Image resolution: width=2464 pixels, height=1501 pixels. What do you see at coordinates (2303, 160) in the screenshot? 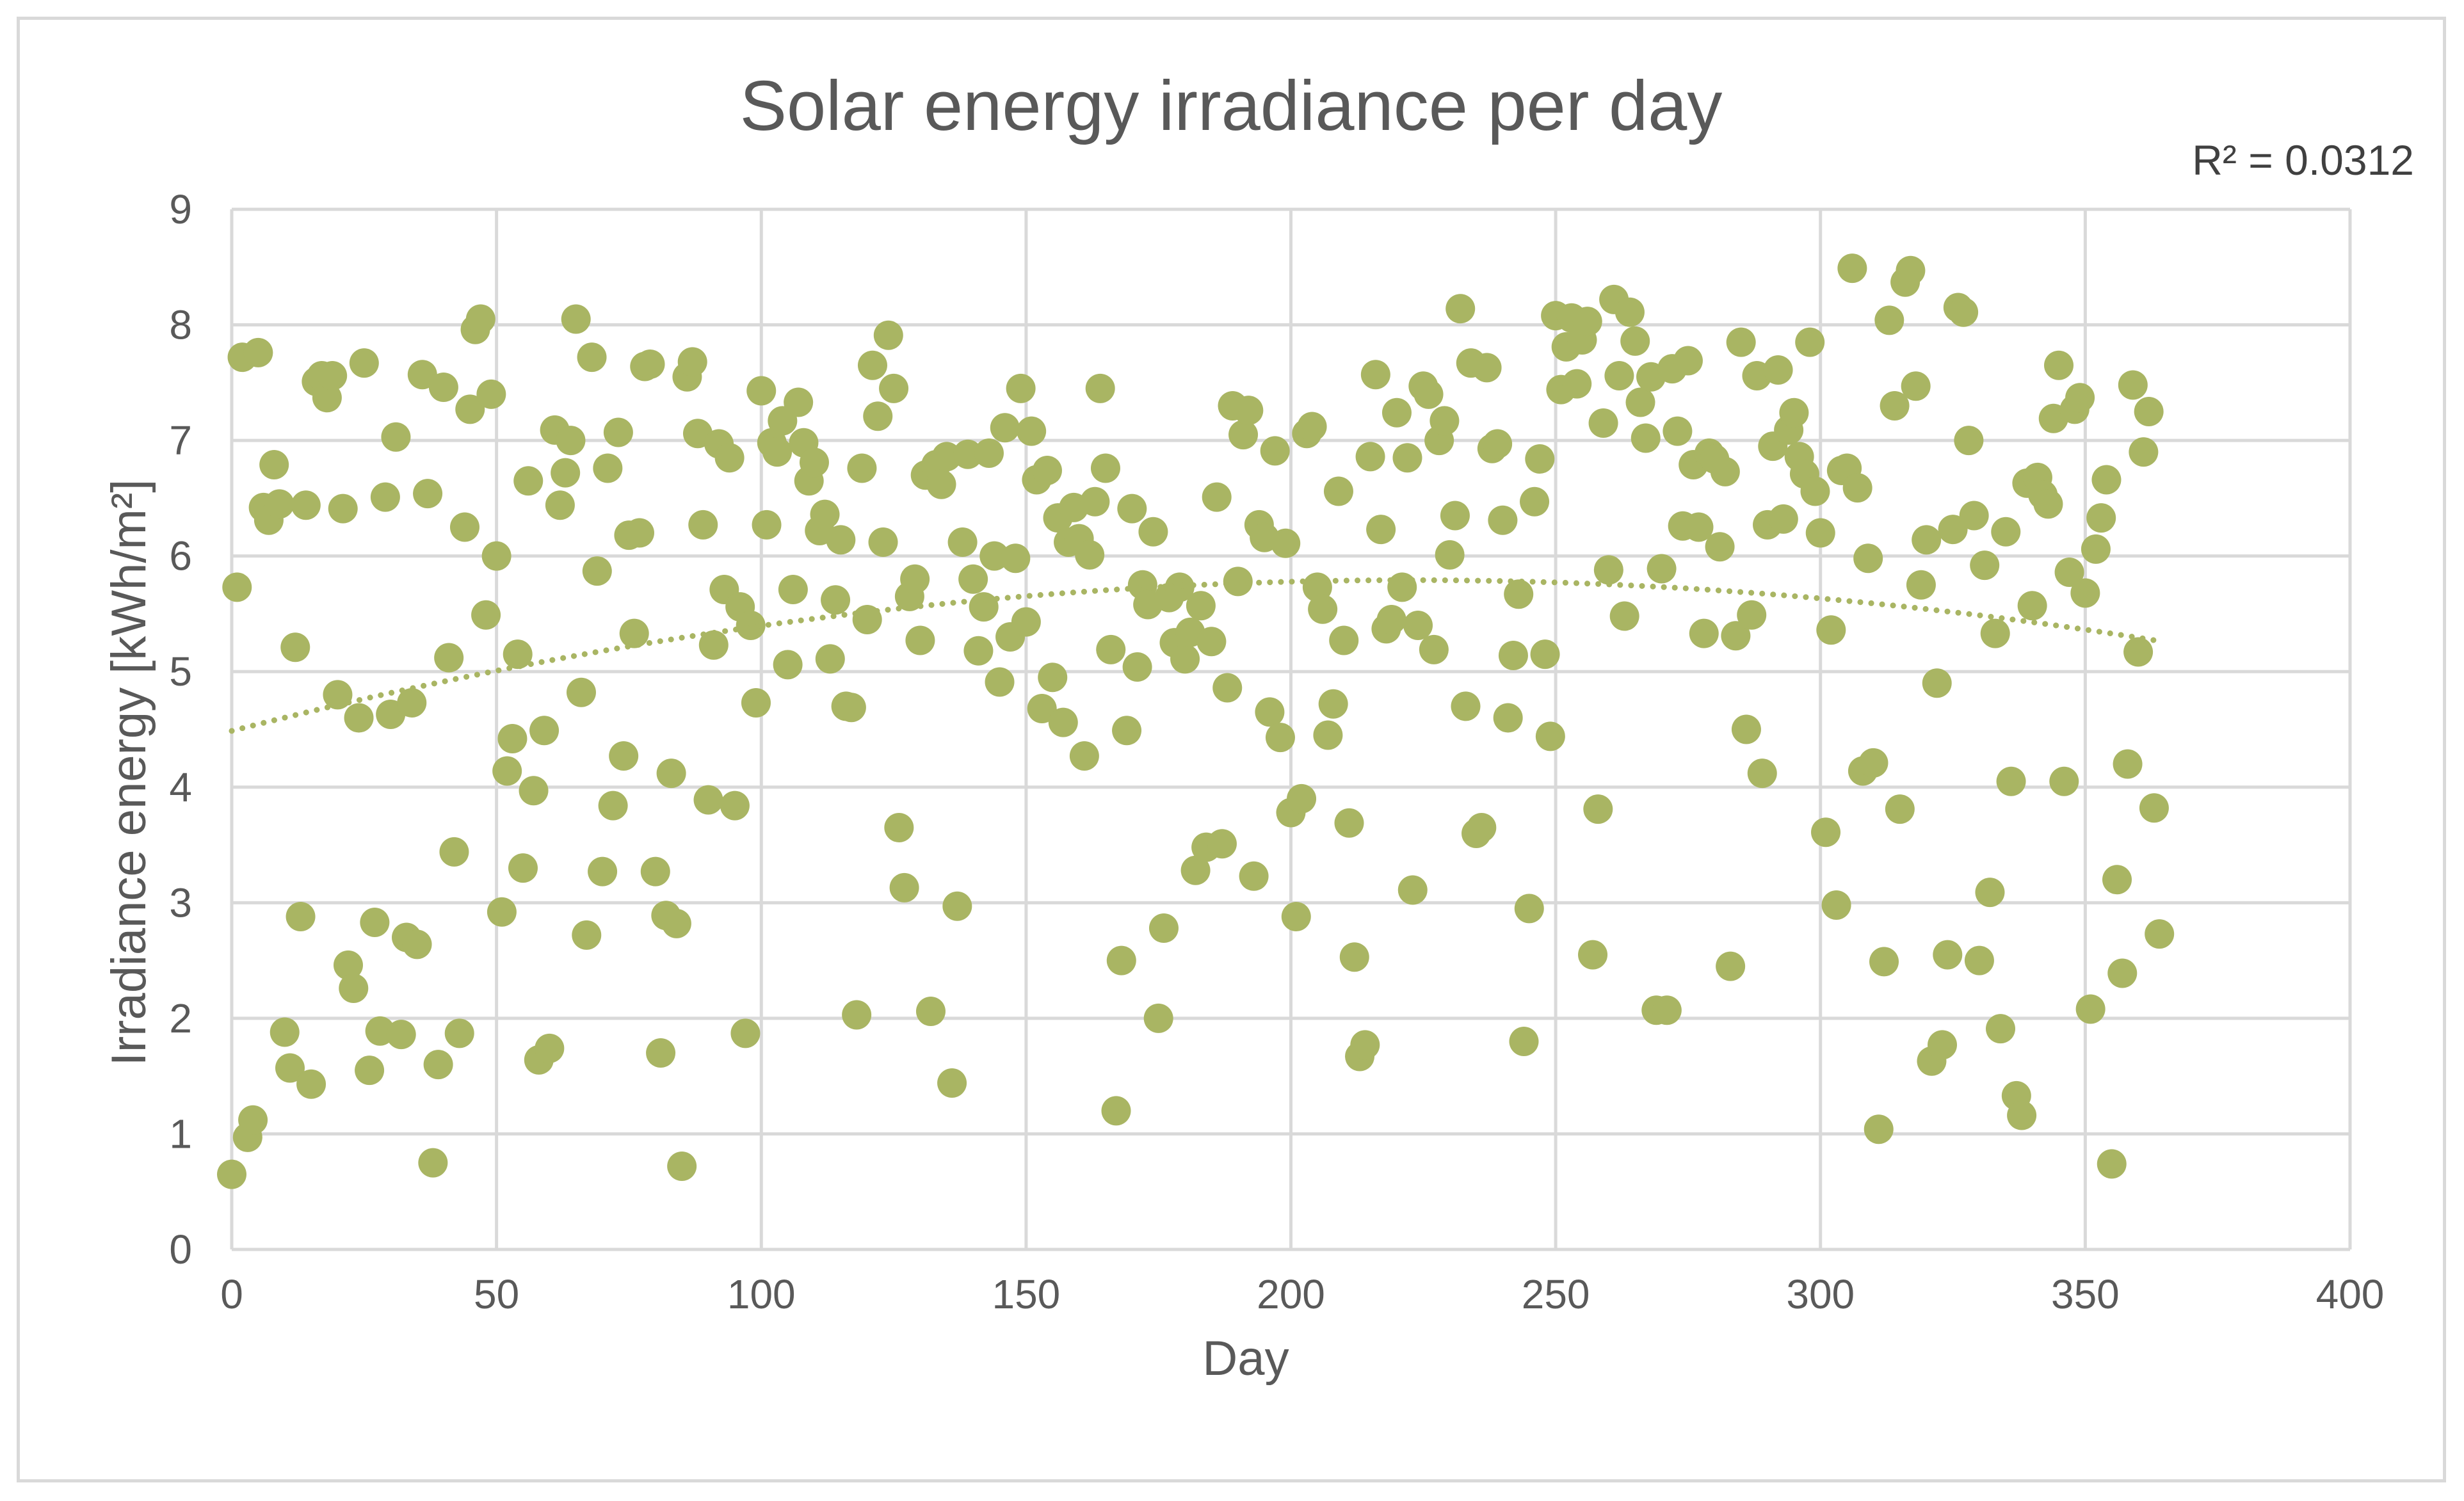
I see `r-squared-label: R² = 0.0312` at bounding box center [2303, 160].